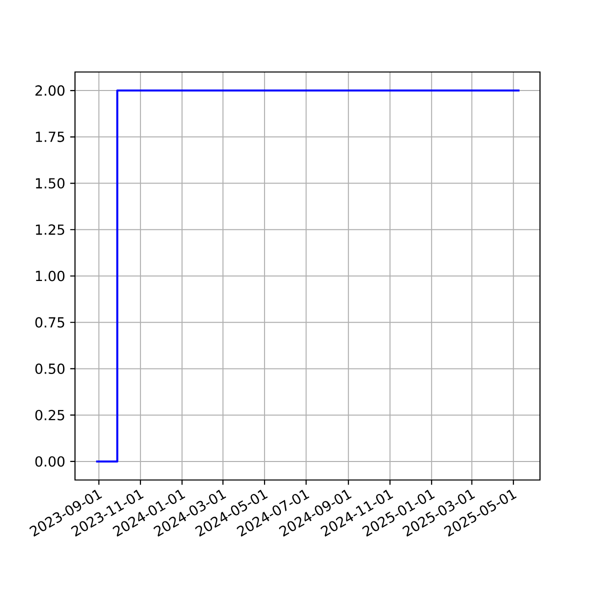 This screenshot has height=600, width=600. What do you see at coordinates (50, 229) in the screenshot?
I see `y-tick-label: 1.25` at bounding box center [50, 229].